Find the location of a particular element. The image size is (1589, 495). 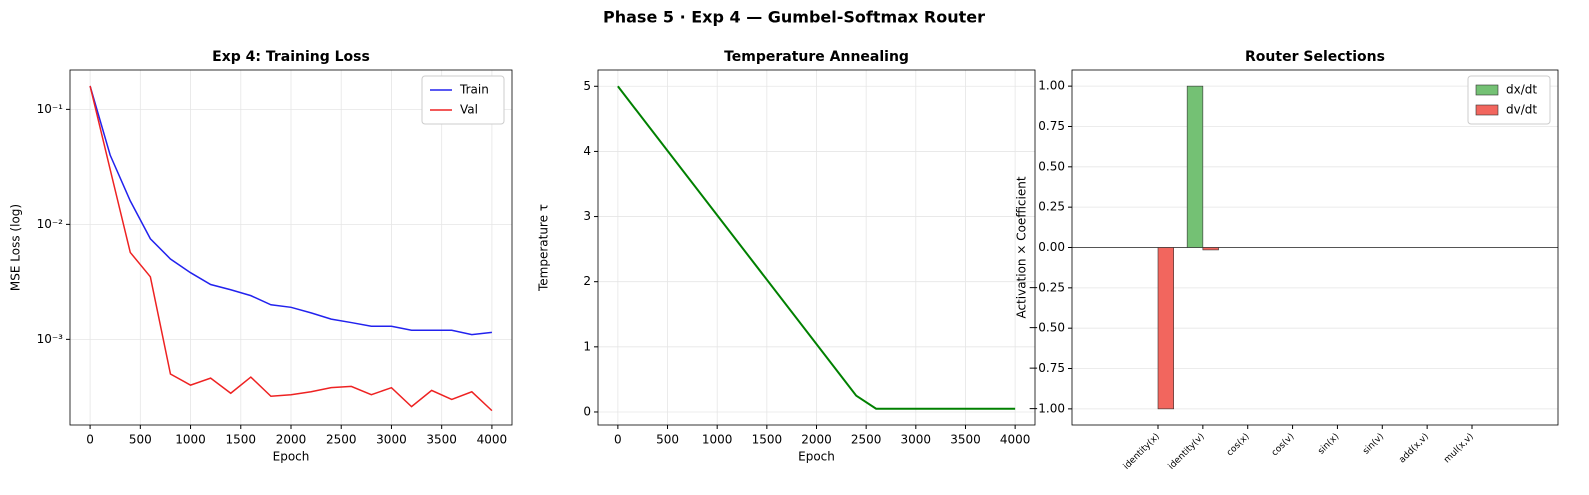

x-tick-label: identity(x) is located at coordinates (1142, 452).